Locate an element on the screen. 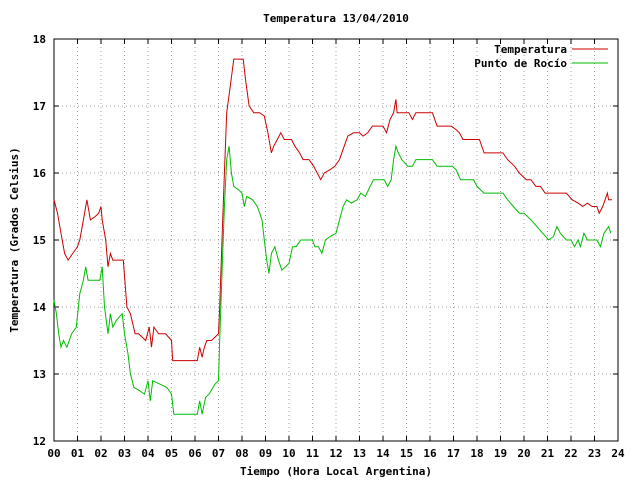  x-tick-label: 08 is located at coordinates (241, 453).